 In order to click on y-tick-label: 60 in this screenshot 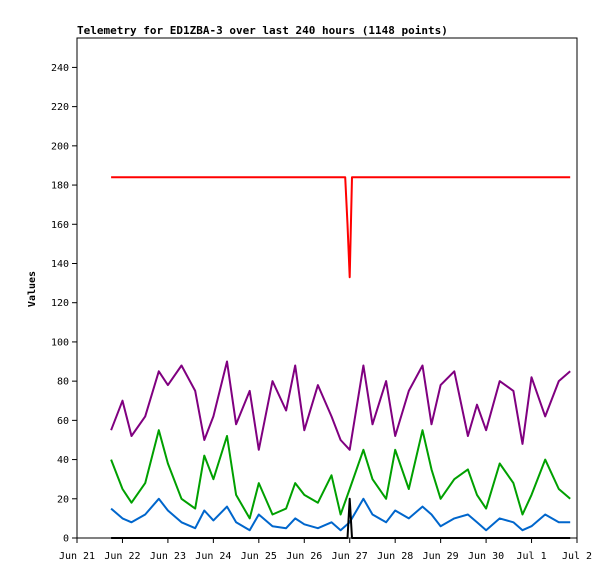, I will do `click(63, 421)`.